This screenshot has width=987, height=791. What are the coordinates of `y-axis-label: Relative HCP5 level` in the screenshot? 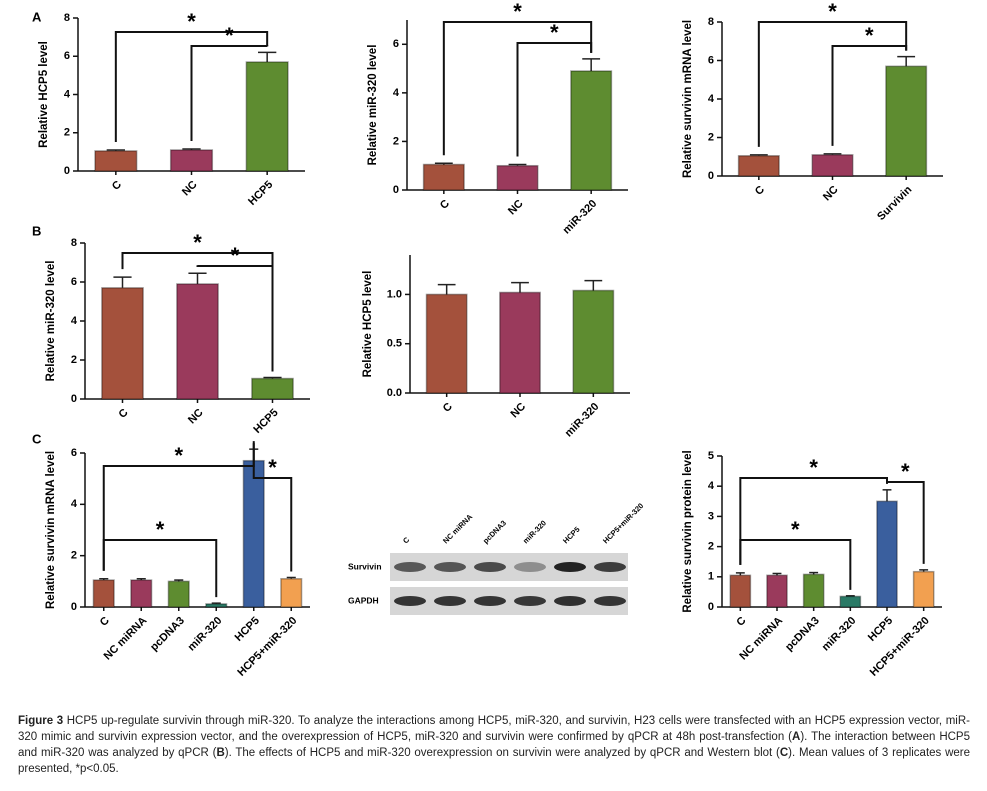 It's located at (368, 324).